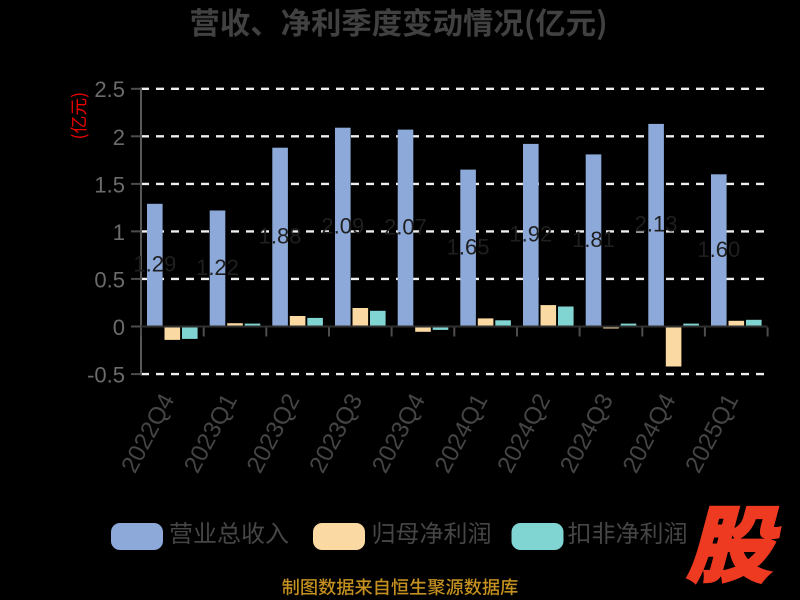  Describe the element at coordinates (109, 184) in the screenshot. I see `svg-text: 1.5` at that location.